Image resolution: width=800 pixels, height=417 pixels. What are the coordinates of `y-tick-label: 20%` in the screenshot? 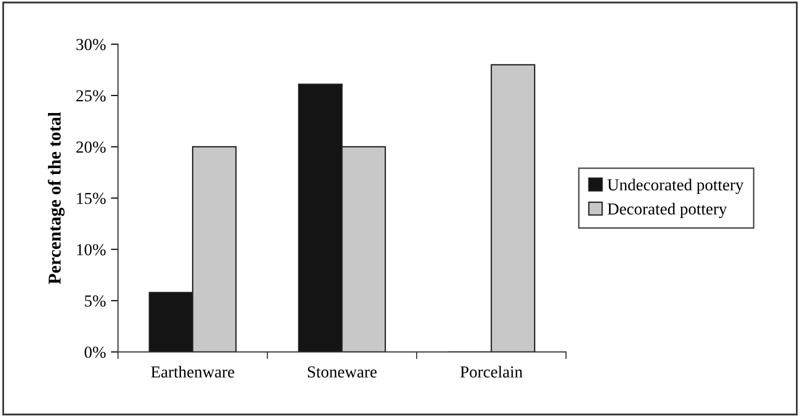 It's located at (91, 147).